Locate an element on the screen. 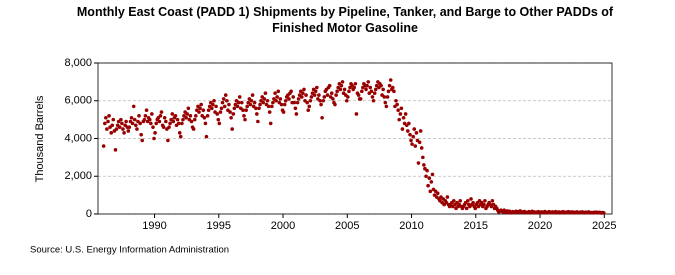 The image size is (675, 275). y-tick-label: 2,000 is located at coordinates (78, 176).